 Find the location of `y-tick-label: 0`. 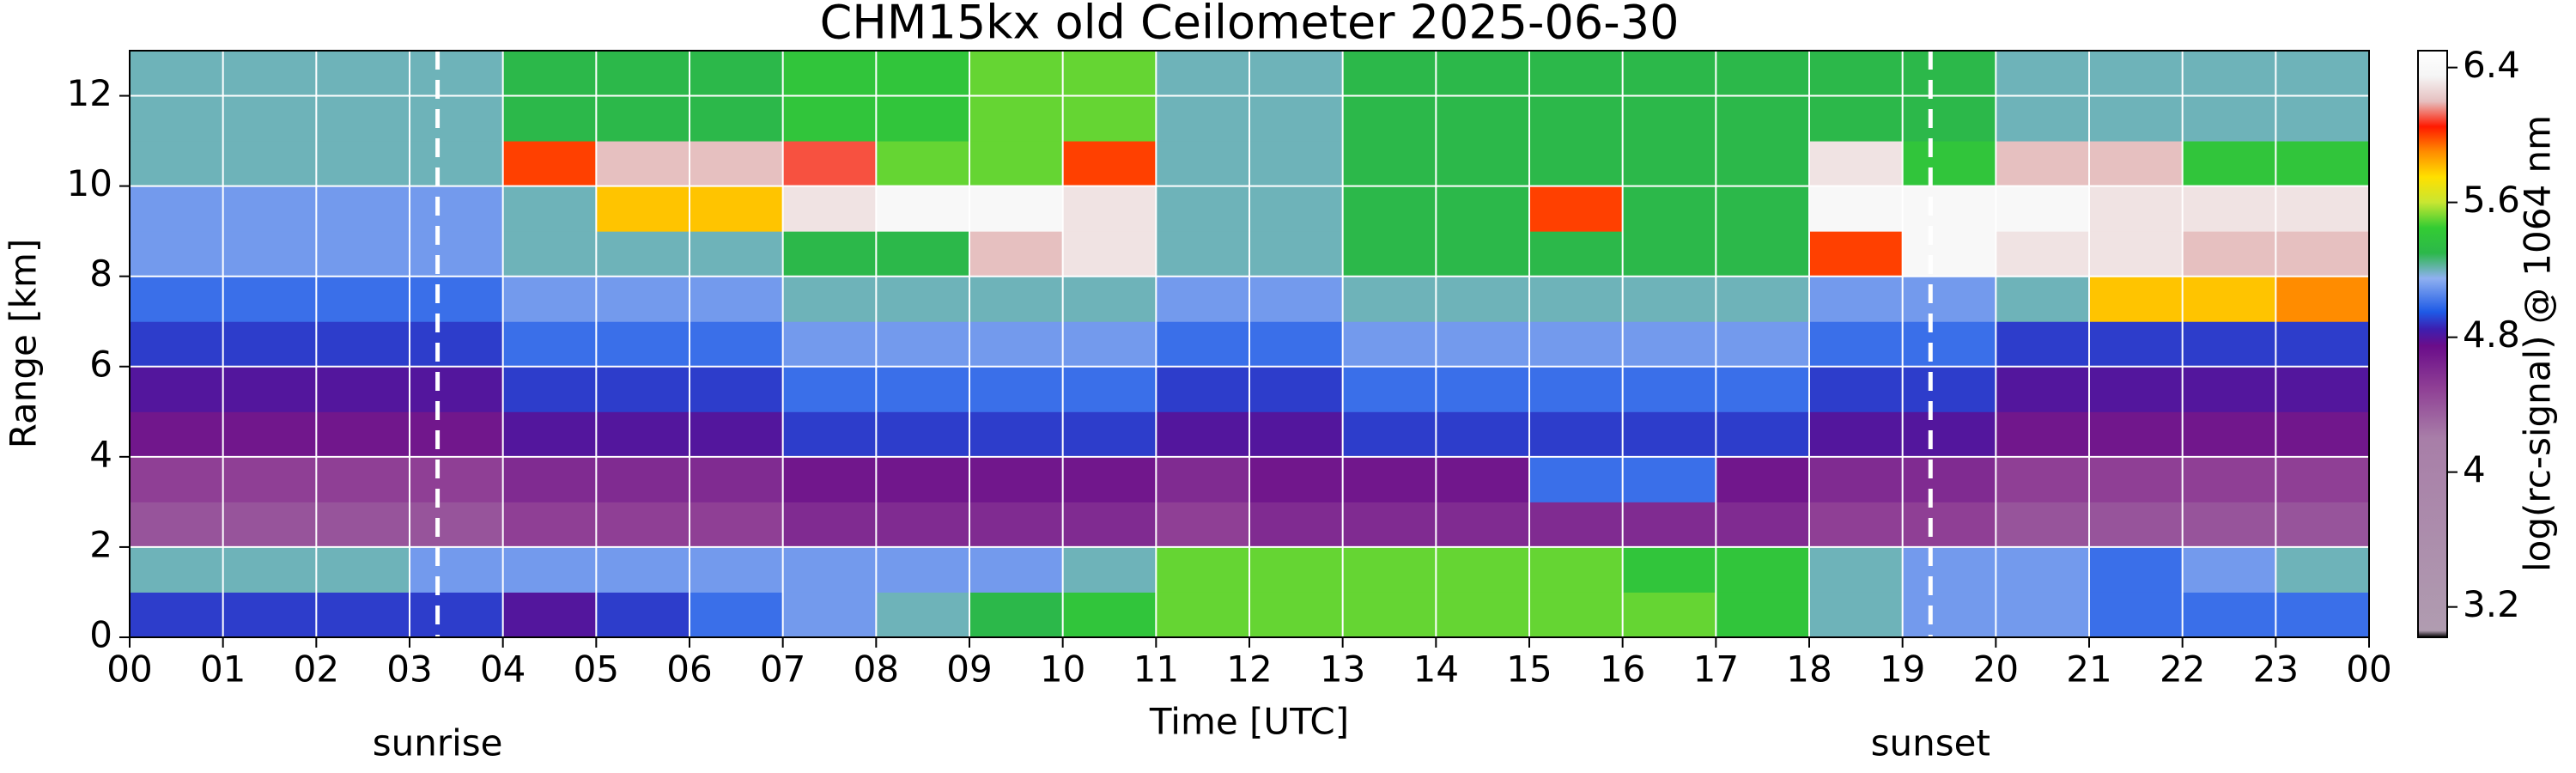

y-tick-label: 0 is located at coordinates (101, 635).